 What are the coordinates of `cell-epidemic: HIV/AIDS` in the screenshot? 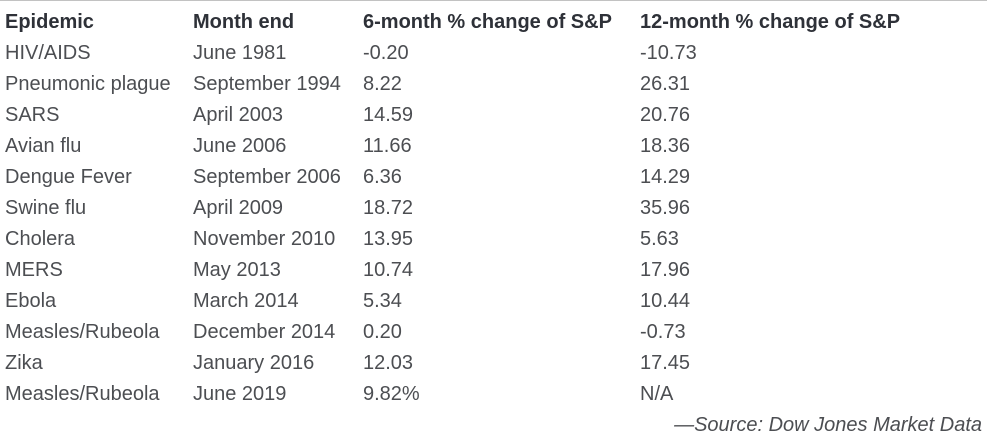 It's located at (48, 53).